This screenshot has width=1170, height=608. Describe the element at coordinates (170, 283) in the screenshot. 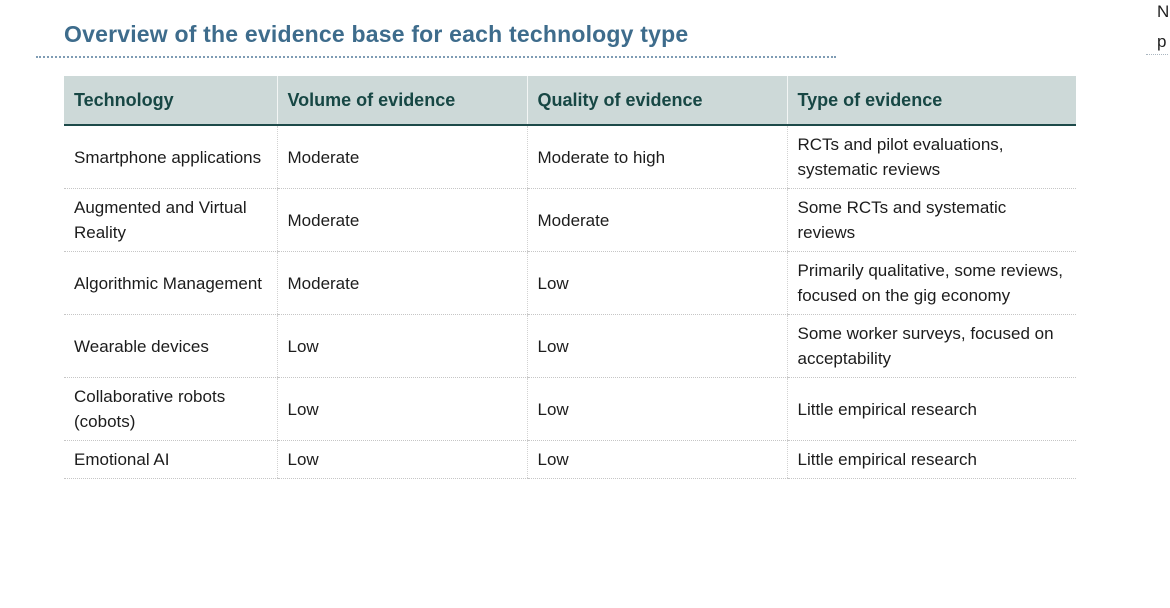

I see `cell-technology: Algorithmic Management` at that location.